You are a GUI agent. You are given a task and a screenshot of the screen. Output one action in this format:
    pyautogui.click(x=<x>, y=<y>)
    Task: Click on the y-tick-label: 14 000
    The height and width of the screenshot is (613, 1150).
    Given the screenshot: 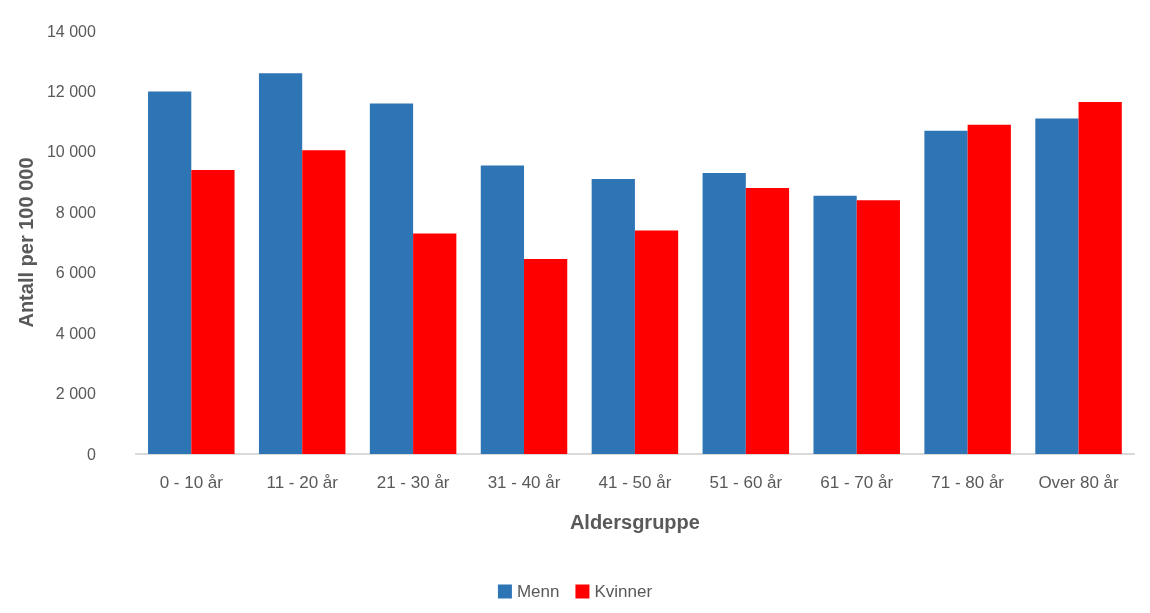 What is the action you would take?
    pyautogui.click(x=71, y=31)
    